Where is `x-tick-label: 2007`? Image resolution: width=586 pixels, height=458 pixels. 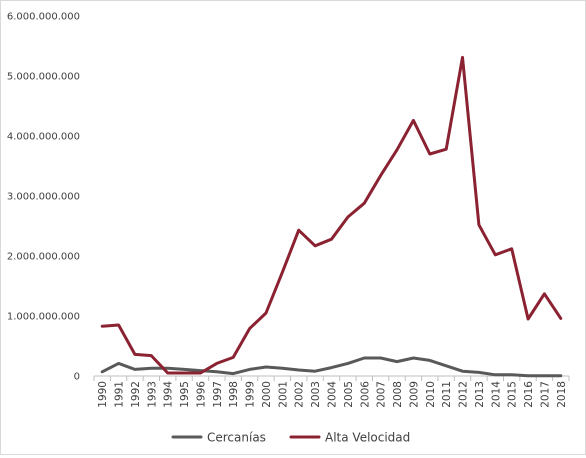
x-tick-label: 2007 is located at coordinates (382, 394).